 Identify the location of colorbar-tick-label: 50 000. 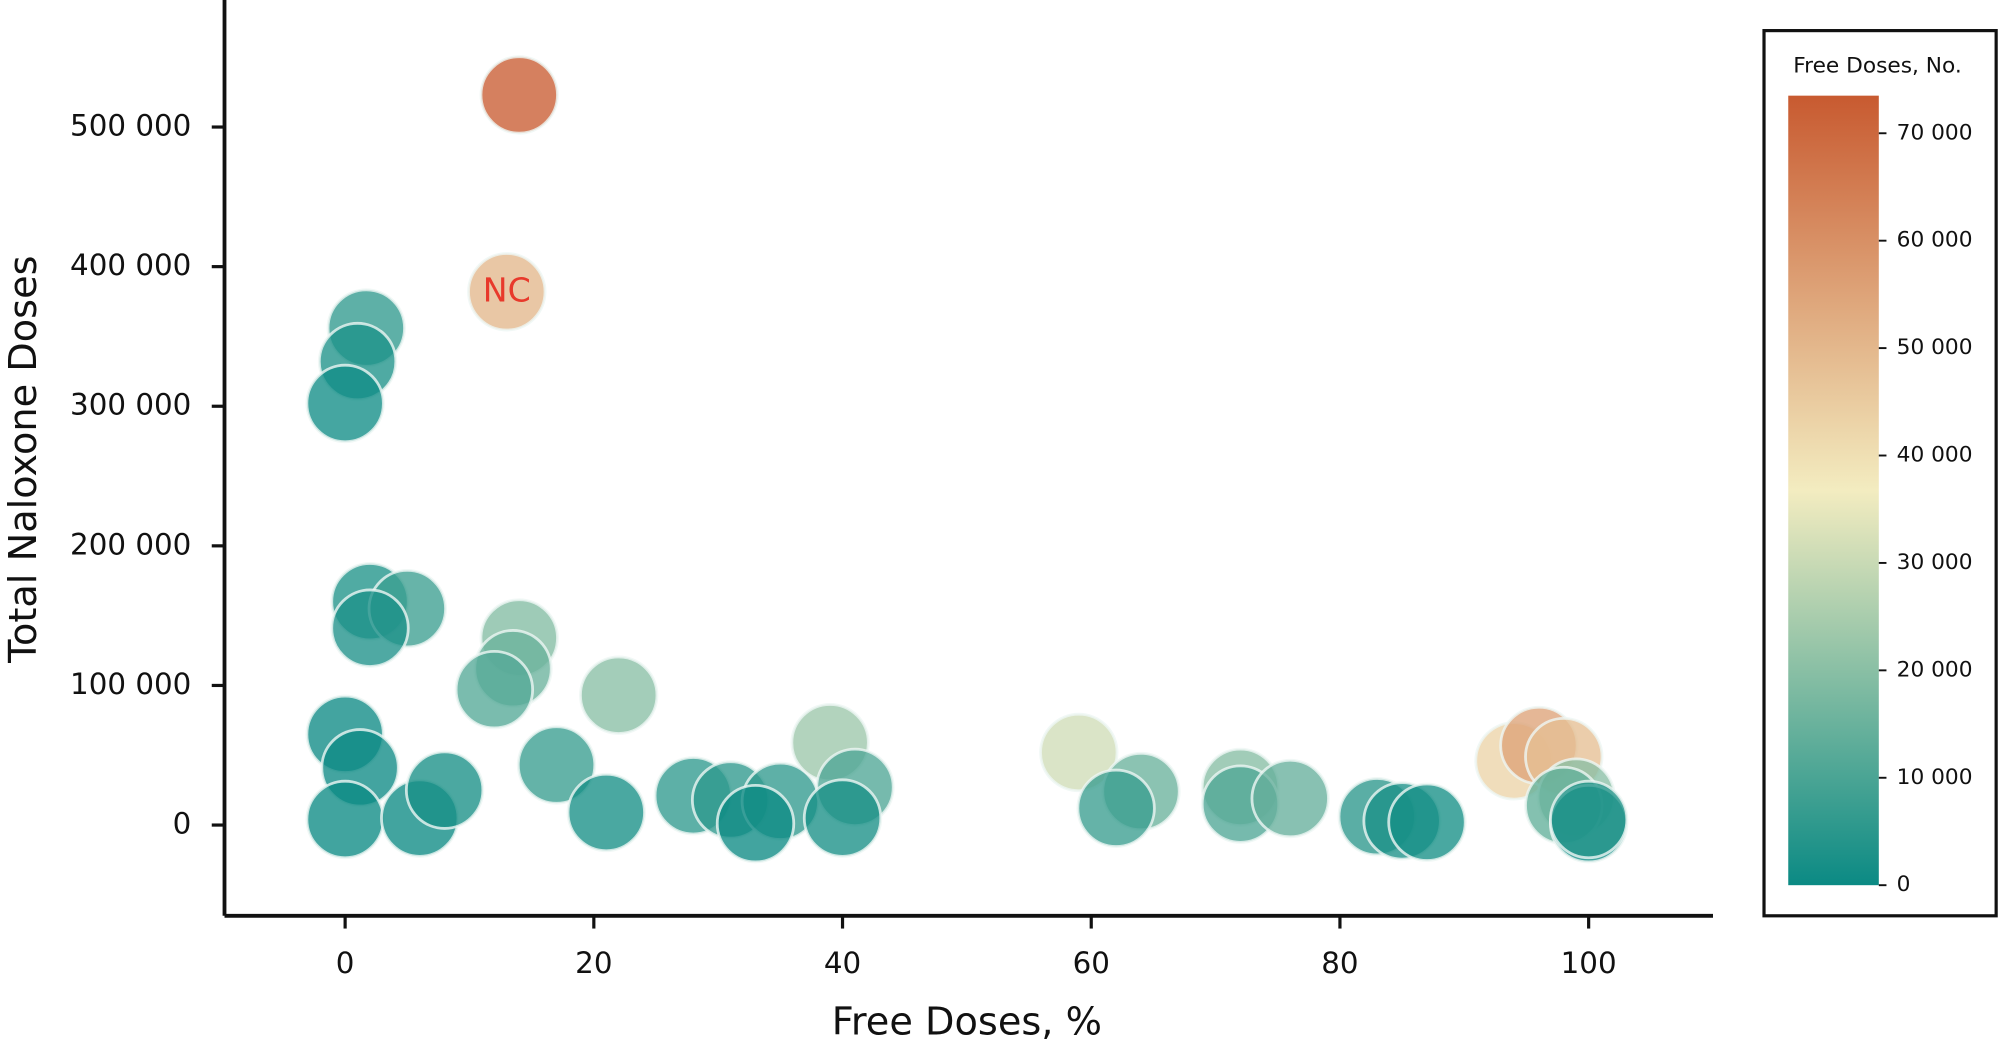
(1935, 347).